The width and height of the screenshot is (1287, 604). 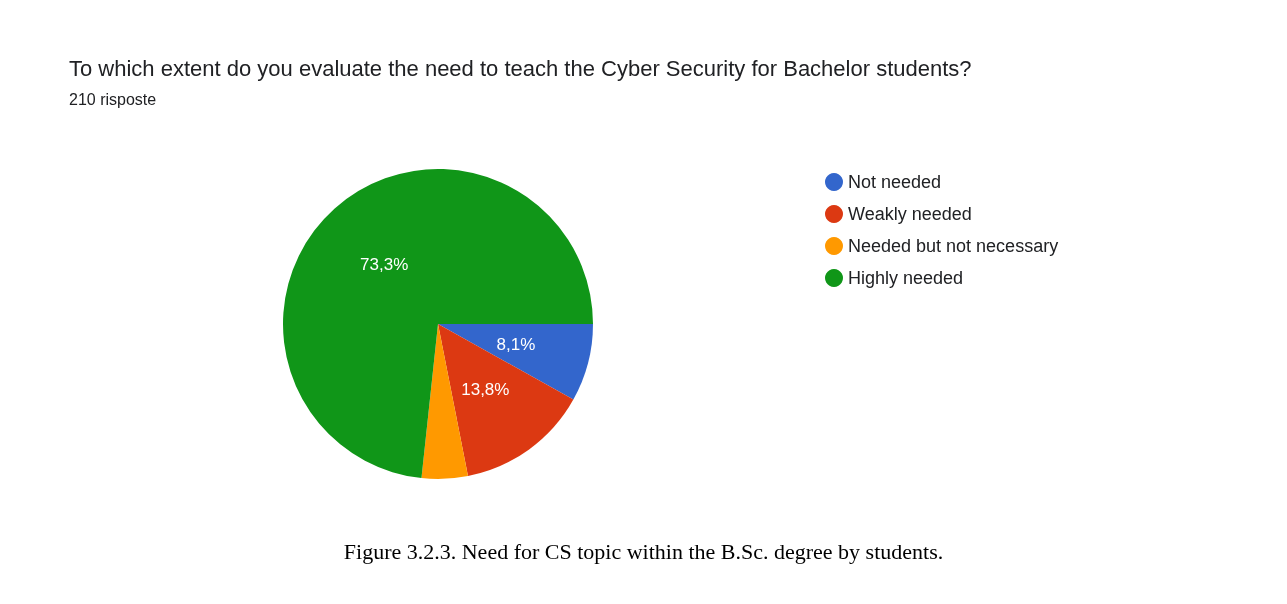 What do you see at coordinates (384, 264) in the screenshot?
I see `data-label: 73,3%` at bounding box center [384, 264].